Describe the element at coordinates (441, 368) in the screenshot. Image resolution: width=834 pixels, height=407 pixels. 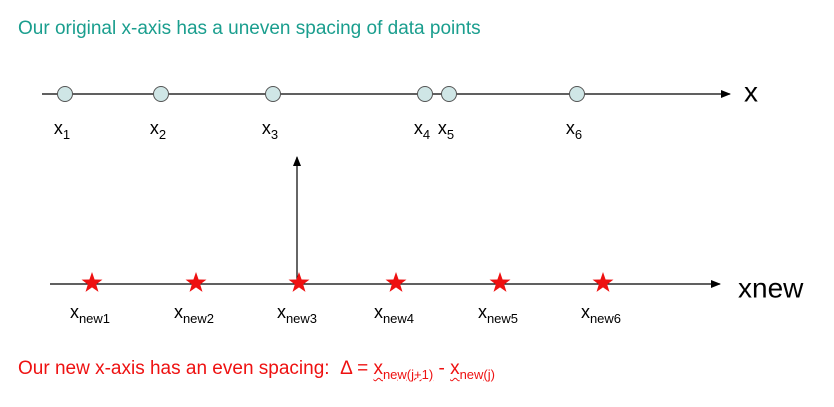
I see `minus-sign: -` at that location.